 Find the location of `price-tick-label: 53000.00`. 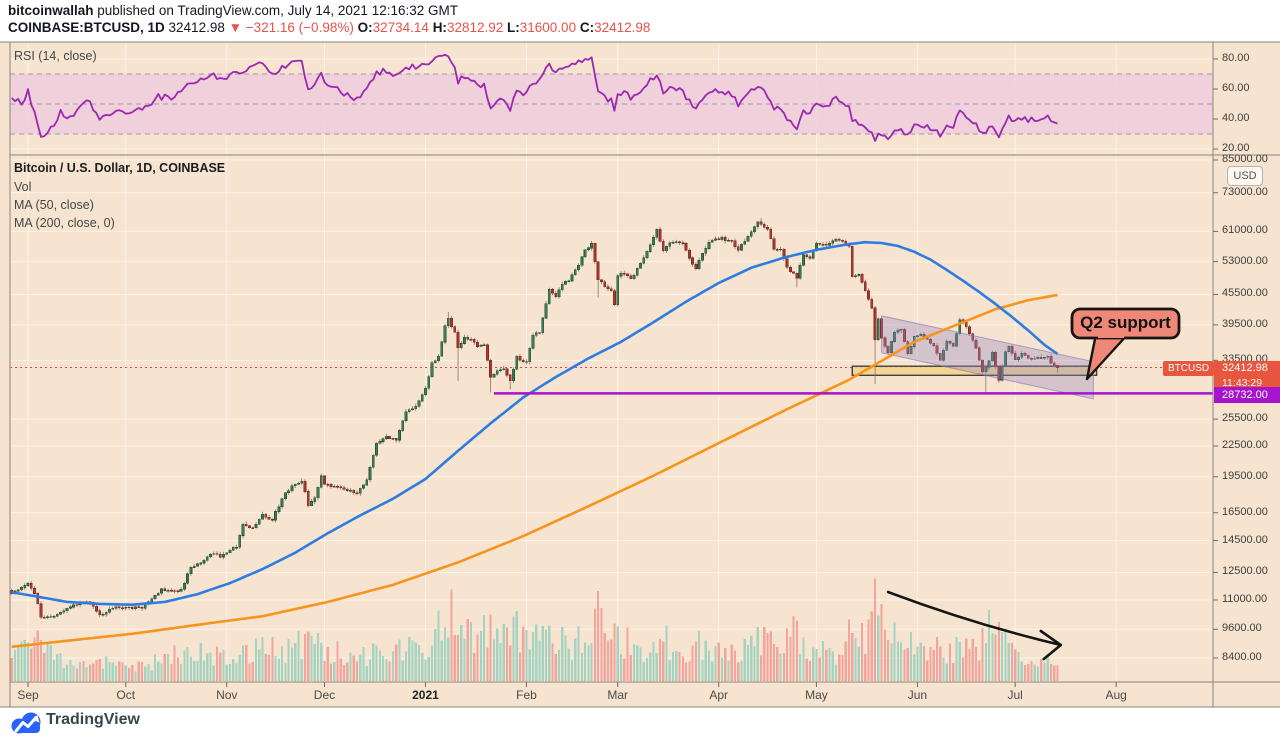

price-tick-label: 53000.00 is located at coordinates (1245, 260).